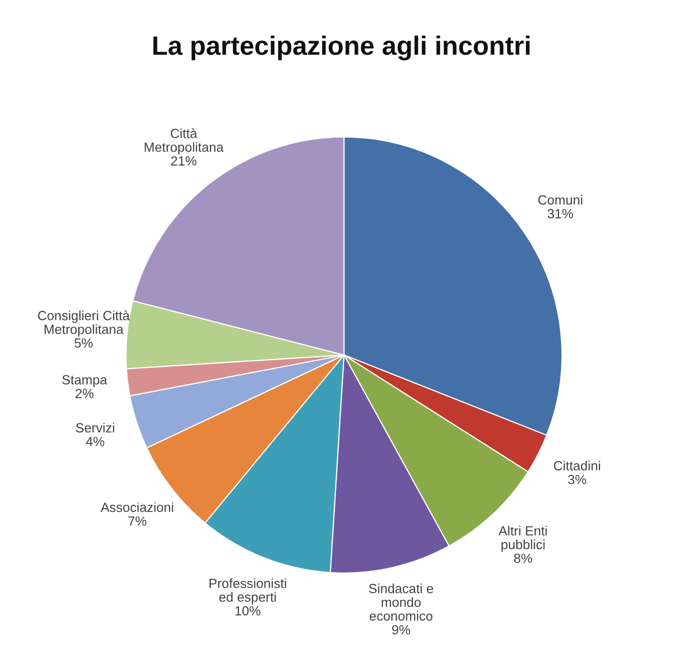  I want to click on slice-label: Cittadini, so click(577, 465).